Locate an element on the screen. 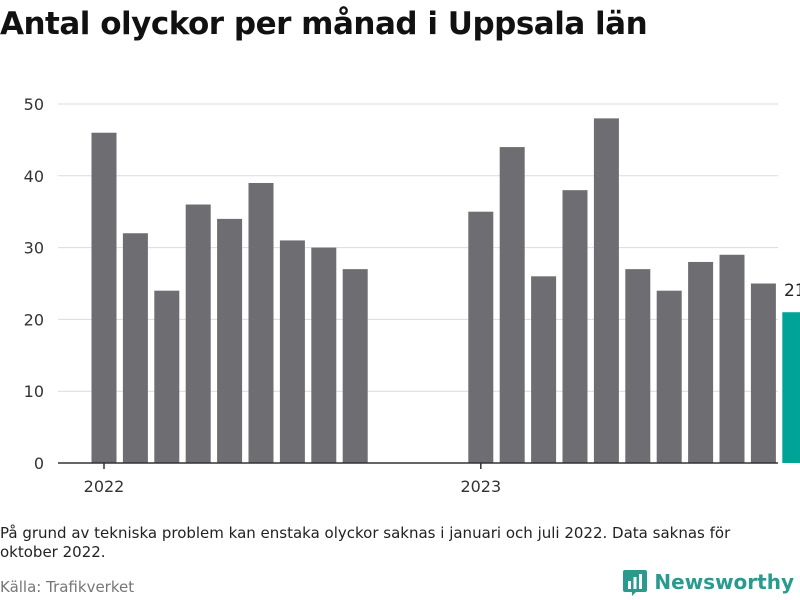 This screenshot has height=600, width=800. y-tick-label: 20 is located at coordinates (34, 319).